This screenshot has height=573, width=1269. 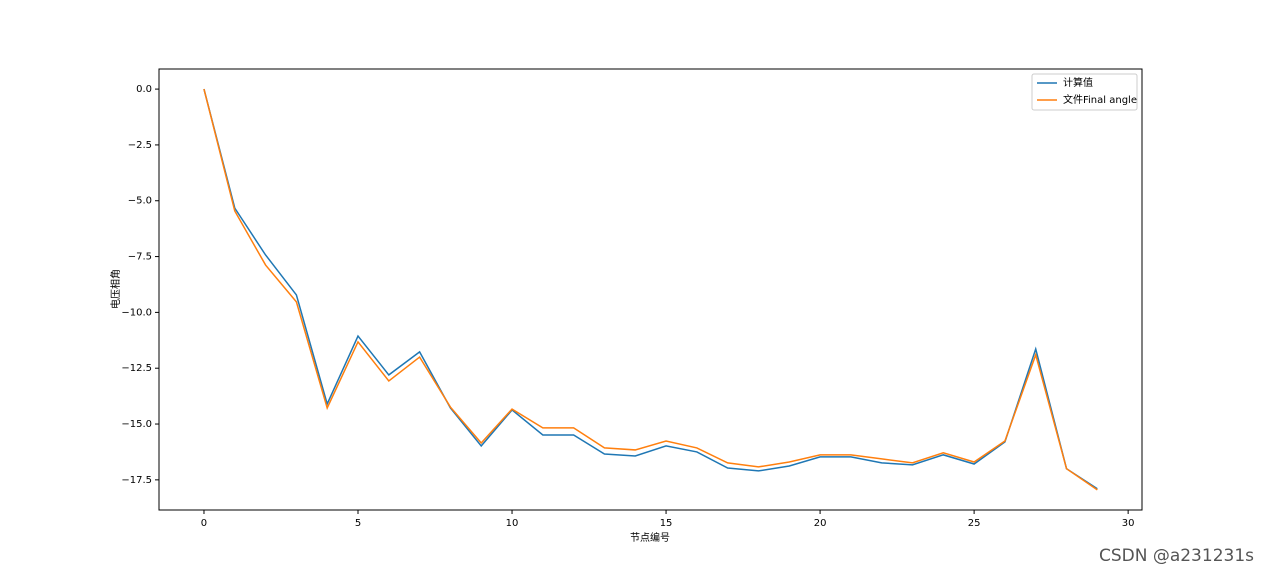 I want to click on y-tick-label: −2.5, so click(x=140, y=145).